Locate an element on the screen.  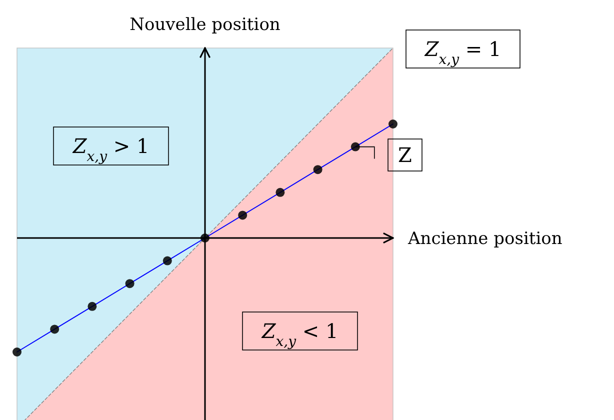
text: Z$_{x,y}$ = 1 is located at coordinates (463, 52).